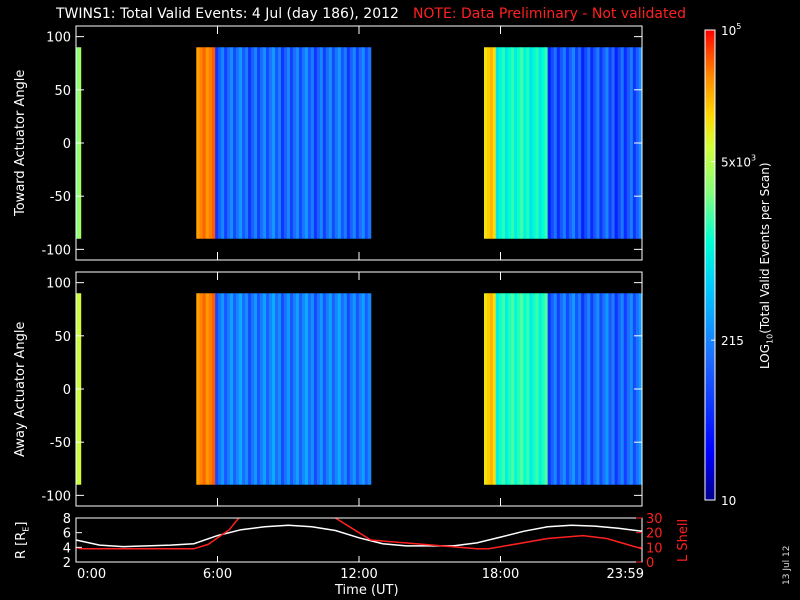 This screenshot has width=800, height=600. Describe the element at coordinates (683, 540) in the screenshot. I see `lshell-axis-label: L Shell` at that location.